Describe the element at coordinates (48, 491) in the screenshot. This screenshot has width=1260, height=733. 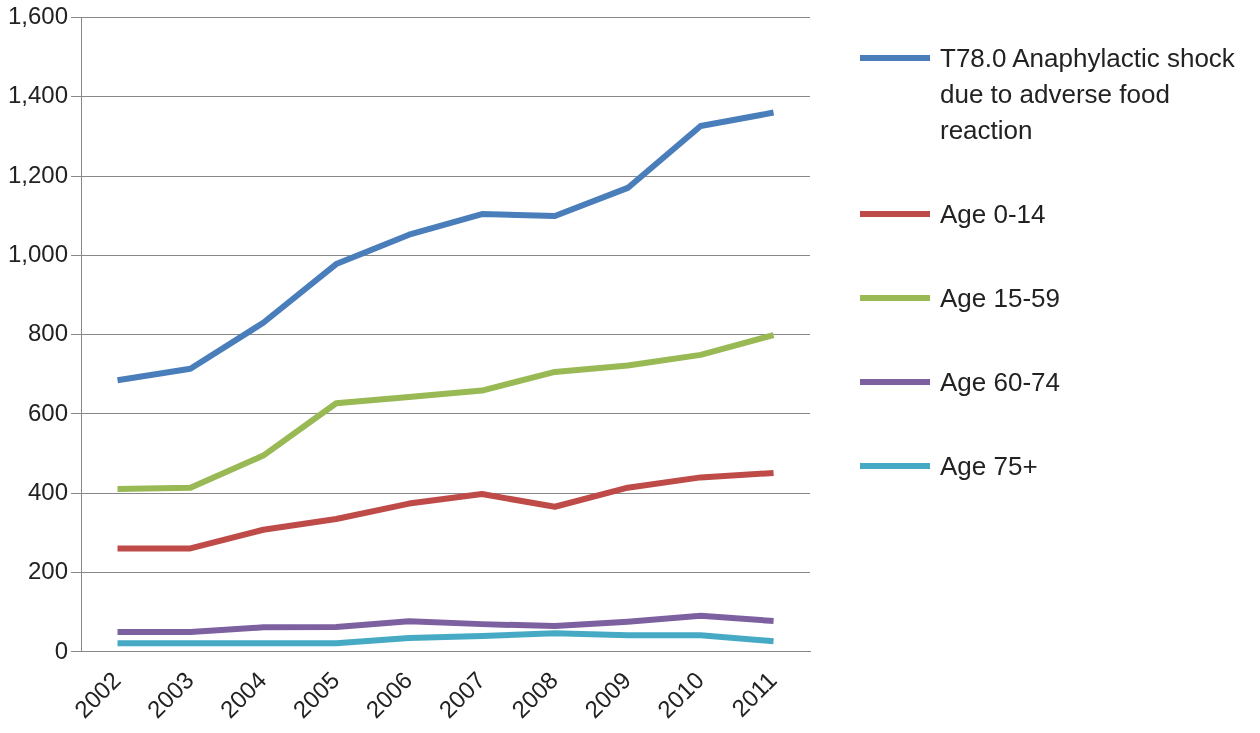
I see `y-tick-label: 400` at that location.